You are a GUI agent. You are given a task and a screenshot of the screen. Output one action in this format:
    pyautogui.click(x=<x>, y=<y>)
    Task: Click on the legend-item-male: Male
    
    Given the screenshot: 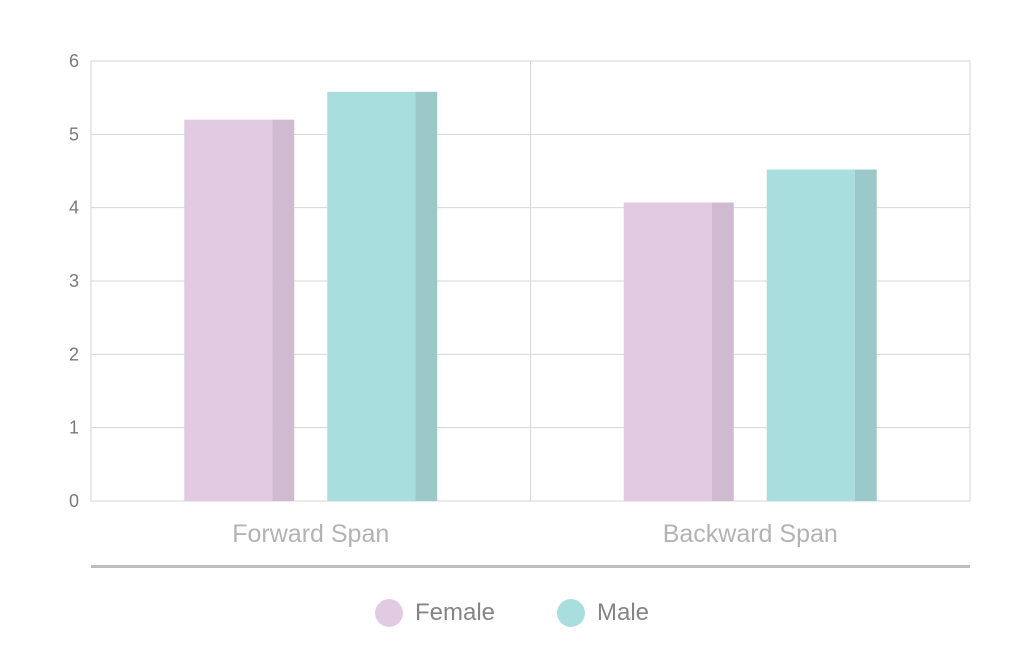 What is the action you would take?
    pyautogui.click(x=603, y=613)
    